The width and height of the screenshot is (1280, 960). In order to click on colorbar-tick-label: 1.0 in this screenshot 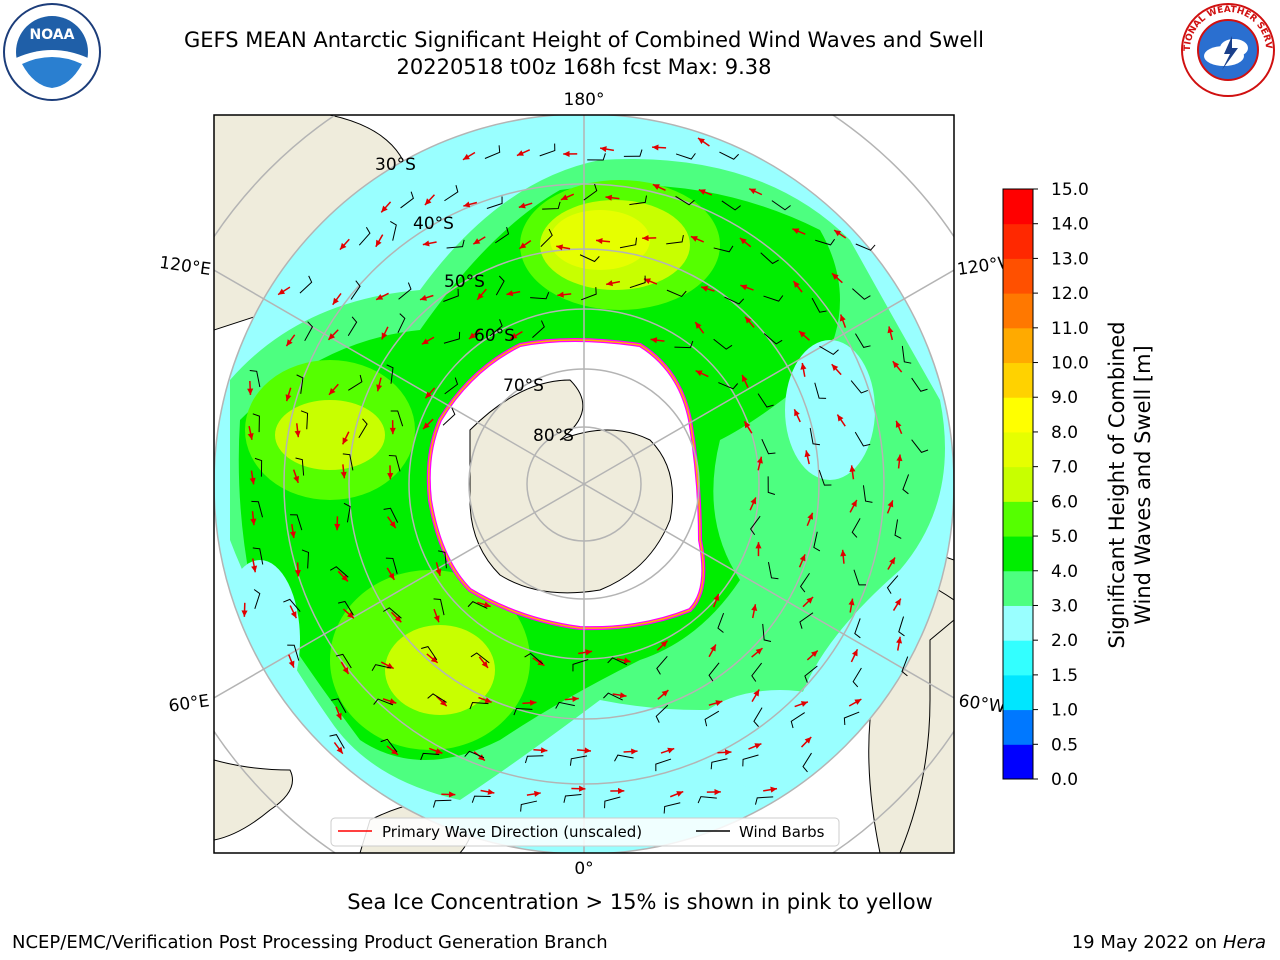, I will do `click(1064, 711)`.